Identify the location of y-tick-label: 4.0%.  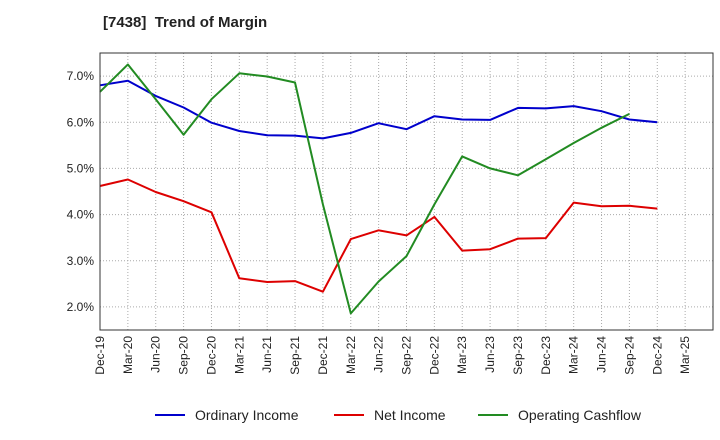
(81, 215).